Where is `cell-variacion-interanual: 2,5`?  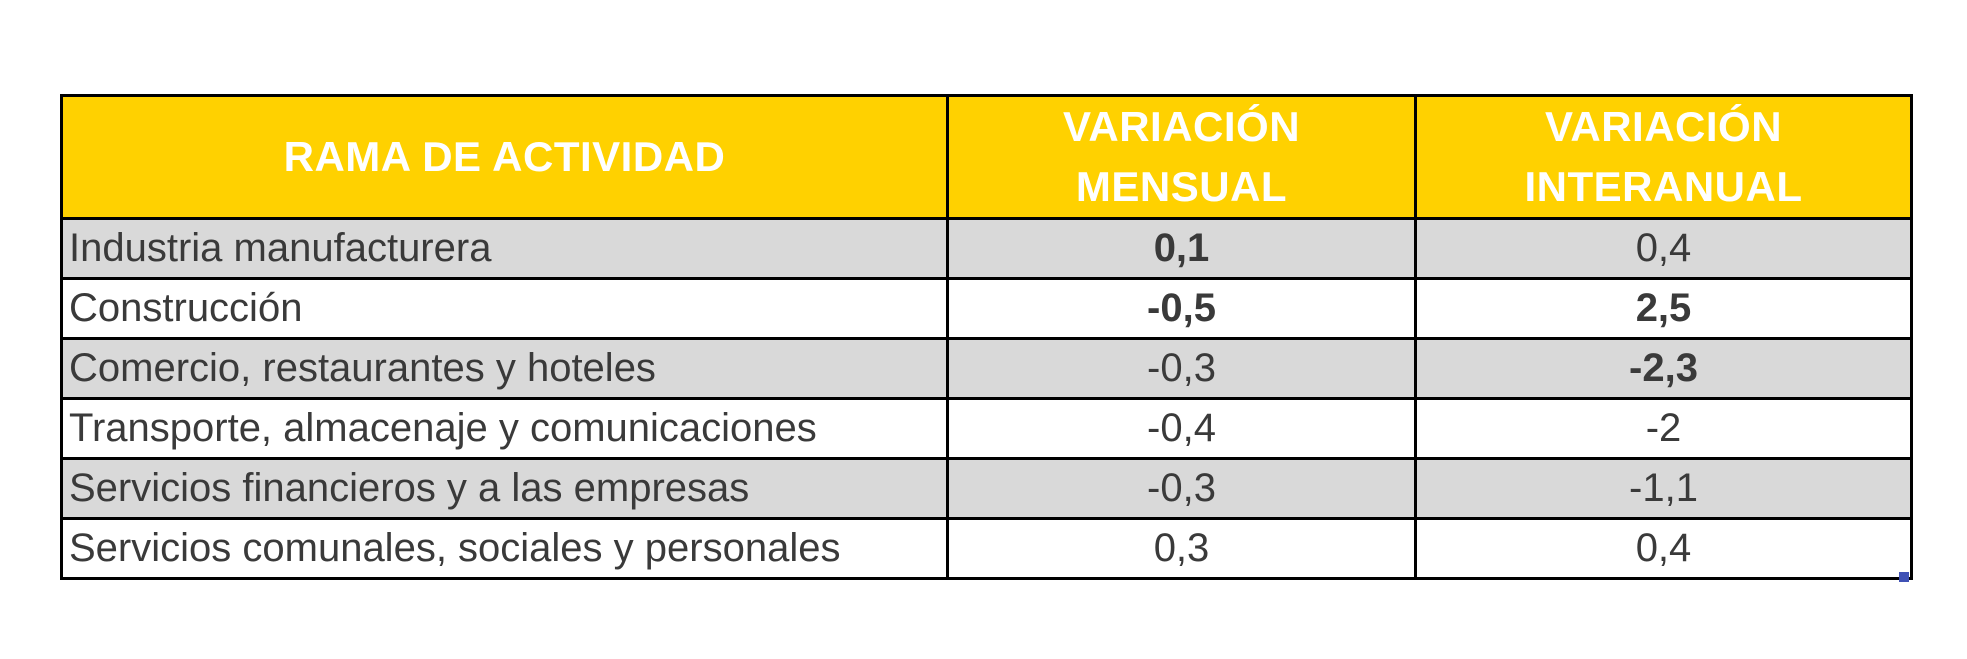
cell-variacion-interanual: 2,5 is located at coordinates (1663, 308).